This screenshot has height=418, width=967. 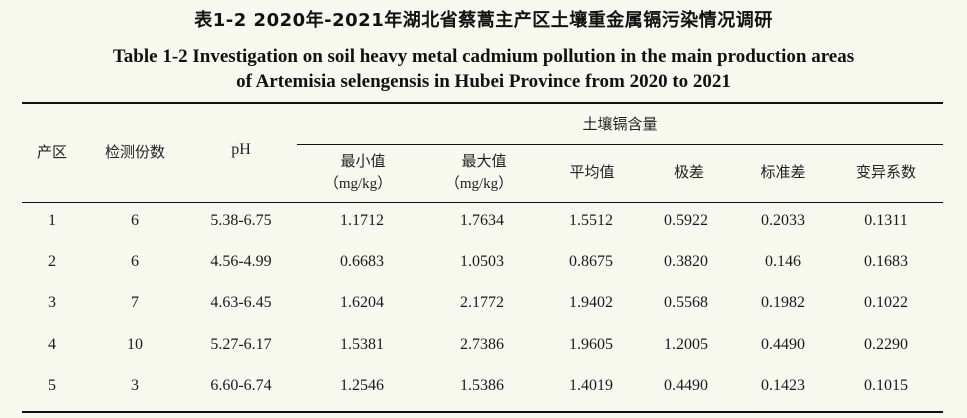 I want to click on column-header-min-unit: （mg/kg）, so click(x=358, y=184).